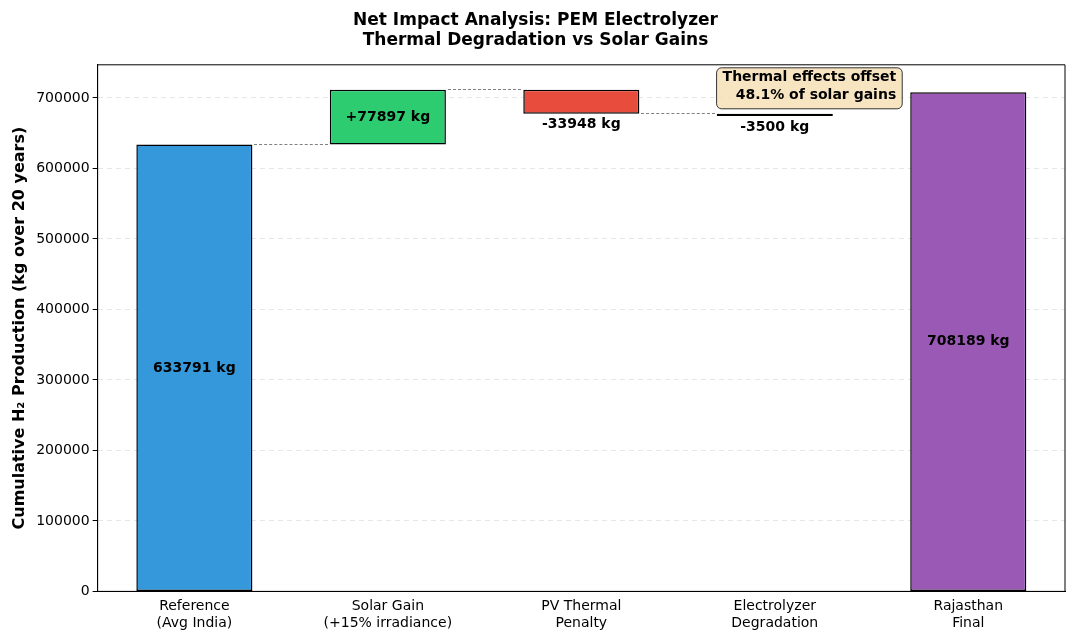 This screenshot has height=634, width=1067. What do you see at coordinates (775, 614) in the screenshot?
I see `x-tick-label: Electrolyzer Degradation` at bounding box center [775, 614].